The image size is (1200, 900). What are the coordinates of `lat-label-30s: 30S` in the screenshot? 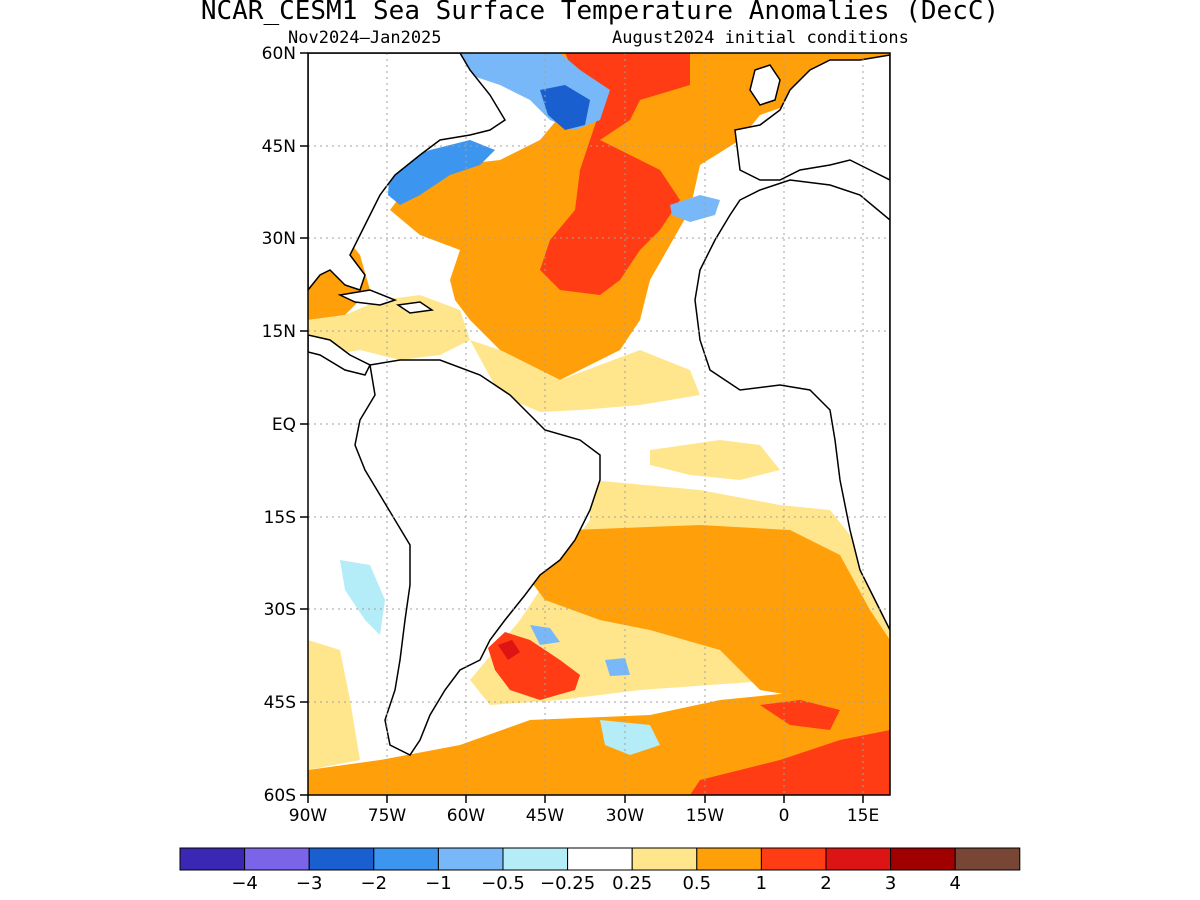 It's located at (280, 610).